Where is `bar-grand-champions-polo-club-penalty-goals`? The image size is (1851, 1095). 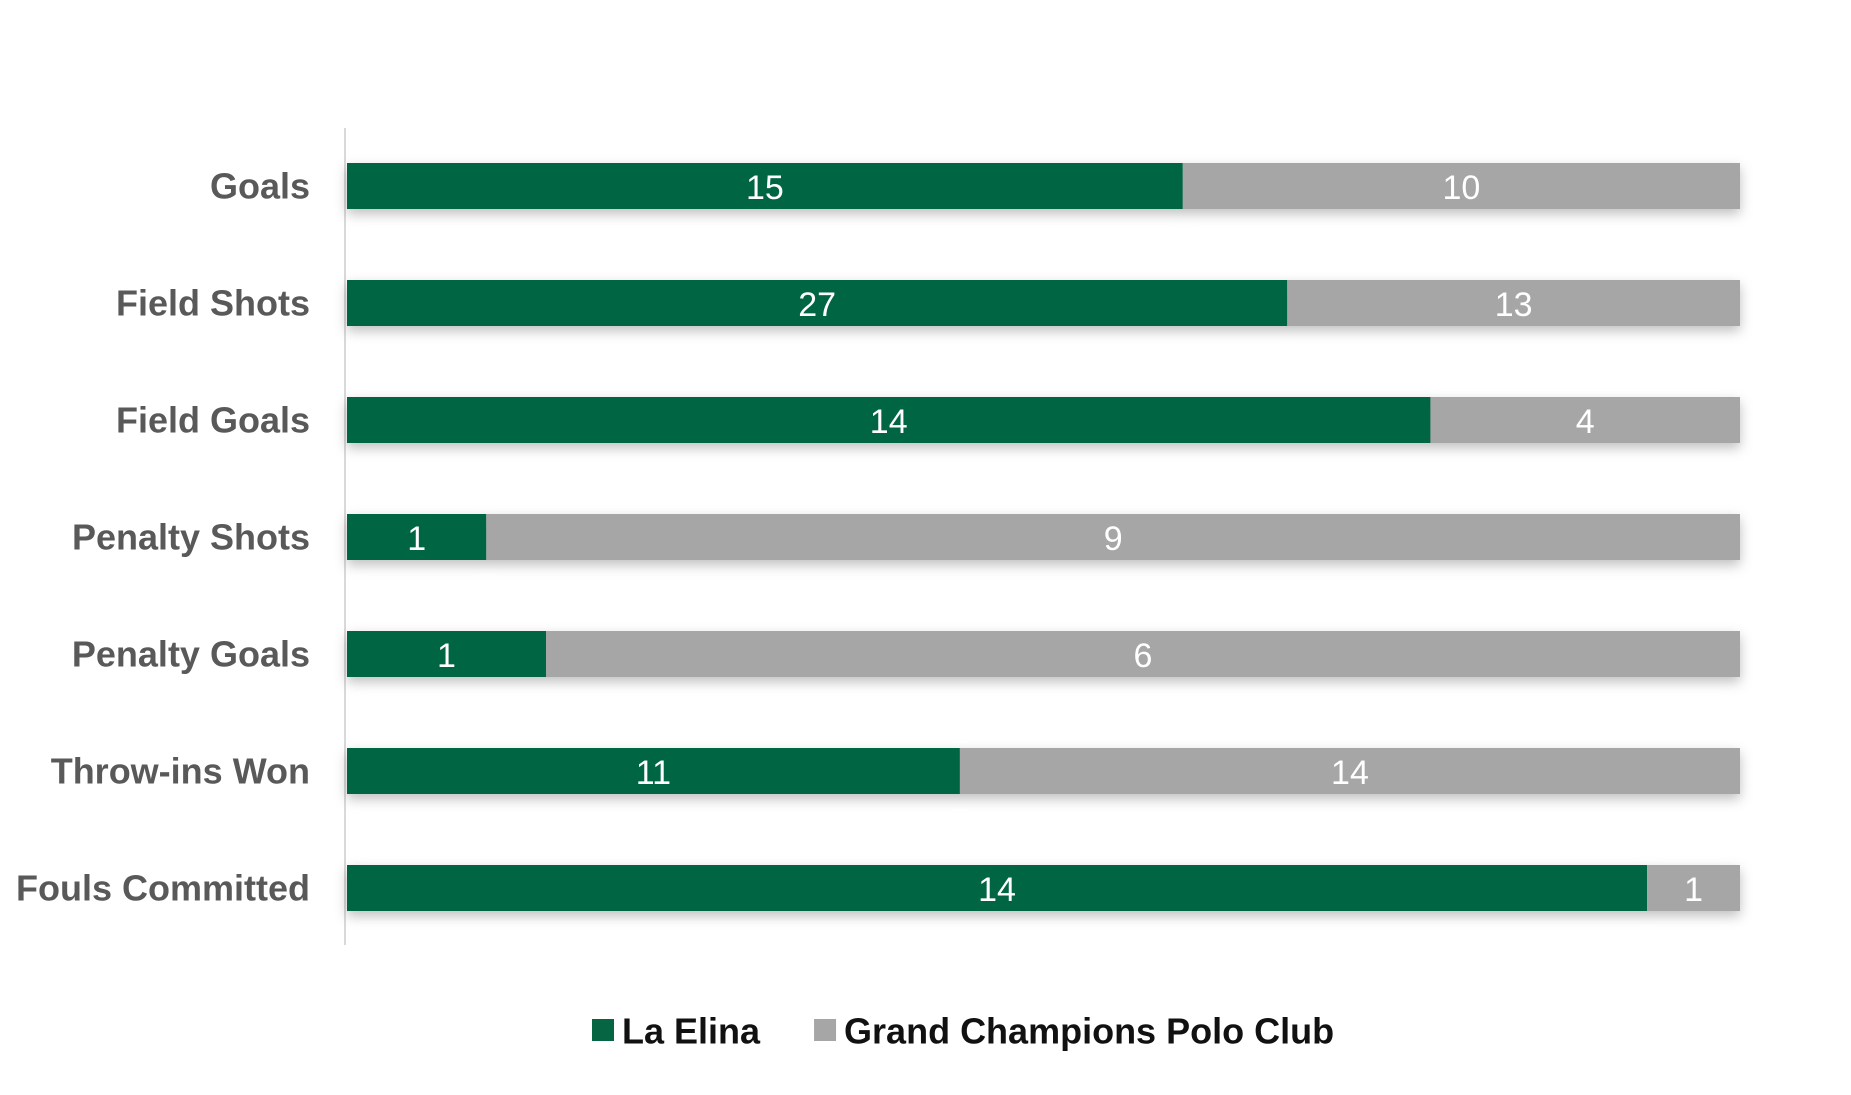 bar-grand-champions-polo-club-penalty-goals is located at coordinates (1143, 654).